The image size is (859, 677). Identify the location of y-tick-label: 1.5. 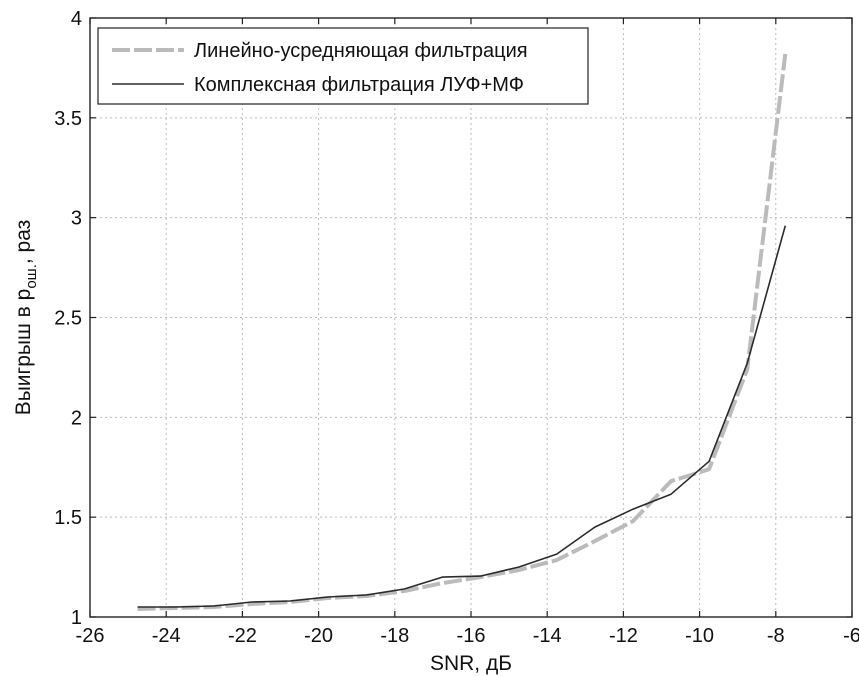
(68, 518).